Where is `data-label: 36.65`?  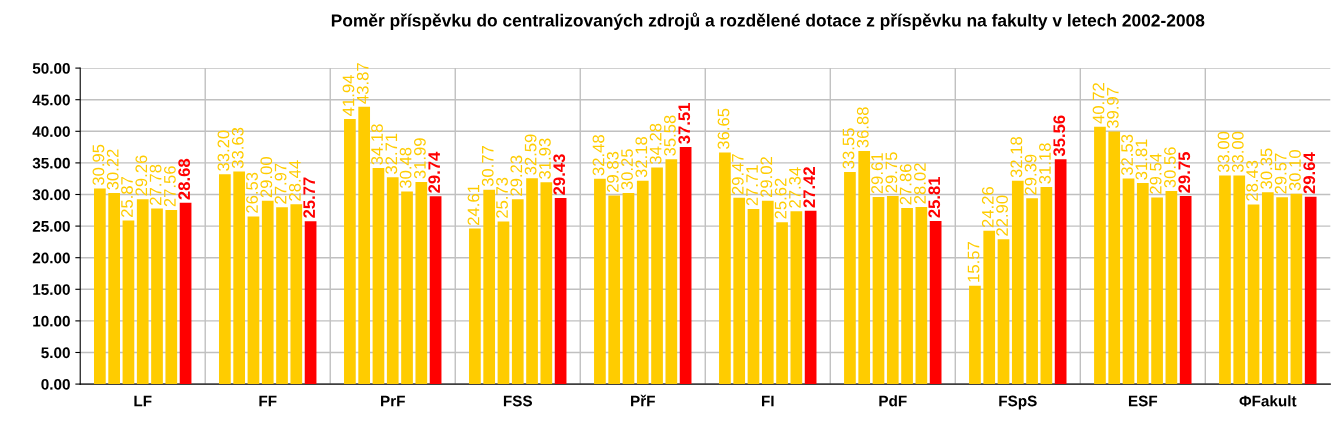
data-label: 36.65 is located at coordinates (723, 129).